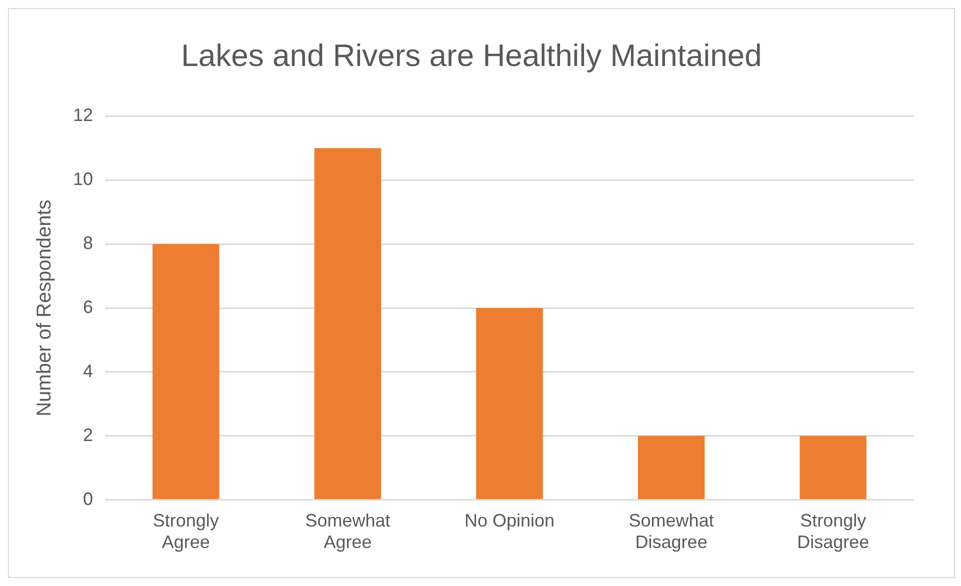 The width and height of the screenshot is (961, 586). Describe the element at coordinates (509, 520) in the screenshot. I see `x-tick-label: No Opinion` at that location.